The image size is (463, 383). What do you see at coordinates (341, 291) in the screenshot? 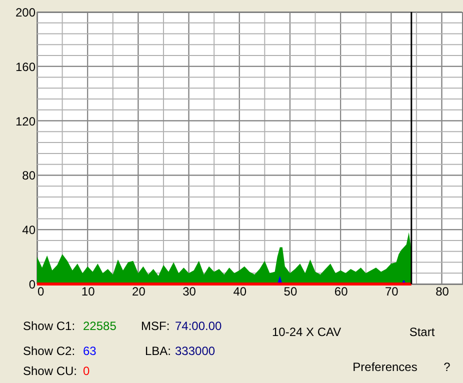
I see `x-tick-label: 60` at bounding box center [341, 291].